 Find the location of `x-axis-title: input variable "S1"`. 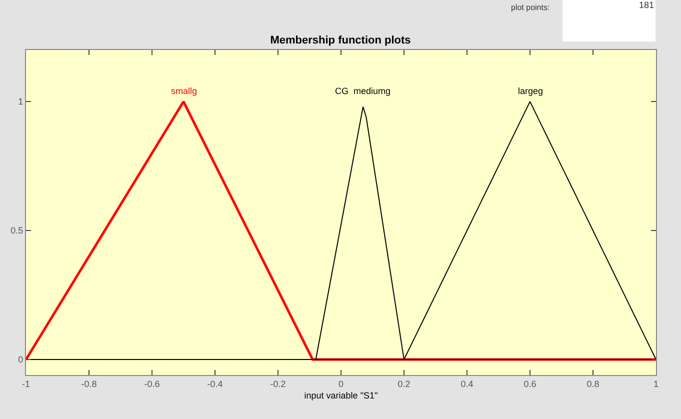

x-axis-title: input variable "S1" is located at coordinates (341, 395).